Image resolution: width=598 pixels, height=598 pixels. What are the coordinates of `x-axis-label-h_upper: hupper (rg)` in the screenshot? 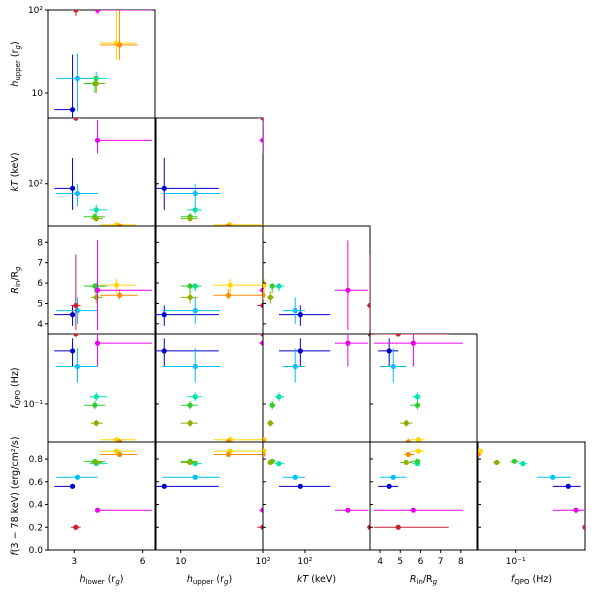 It's located at (209, 580).